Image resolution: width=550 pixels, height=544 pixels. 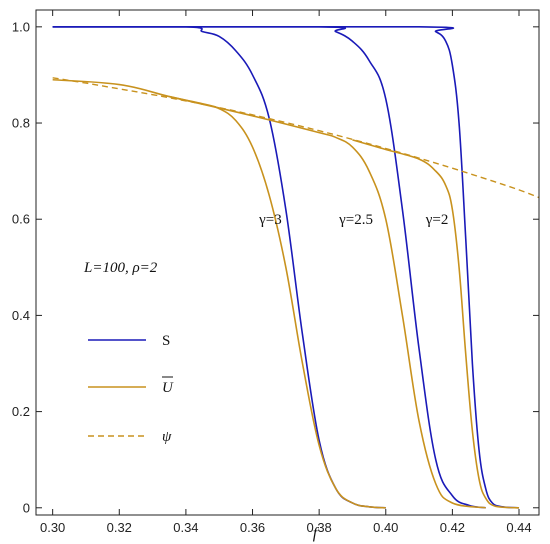 What do you see at coordinates (452, 527) in the screenshot?
I see `x-tick-label: 0.42` at bounding box center [452, 527].